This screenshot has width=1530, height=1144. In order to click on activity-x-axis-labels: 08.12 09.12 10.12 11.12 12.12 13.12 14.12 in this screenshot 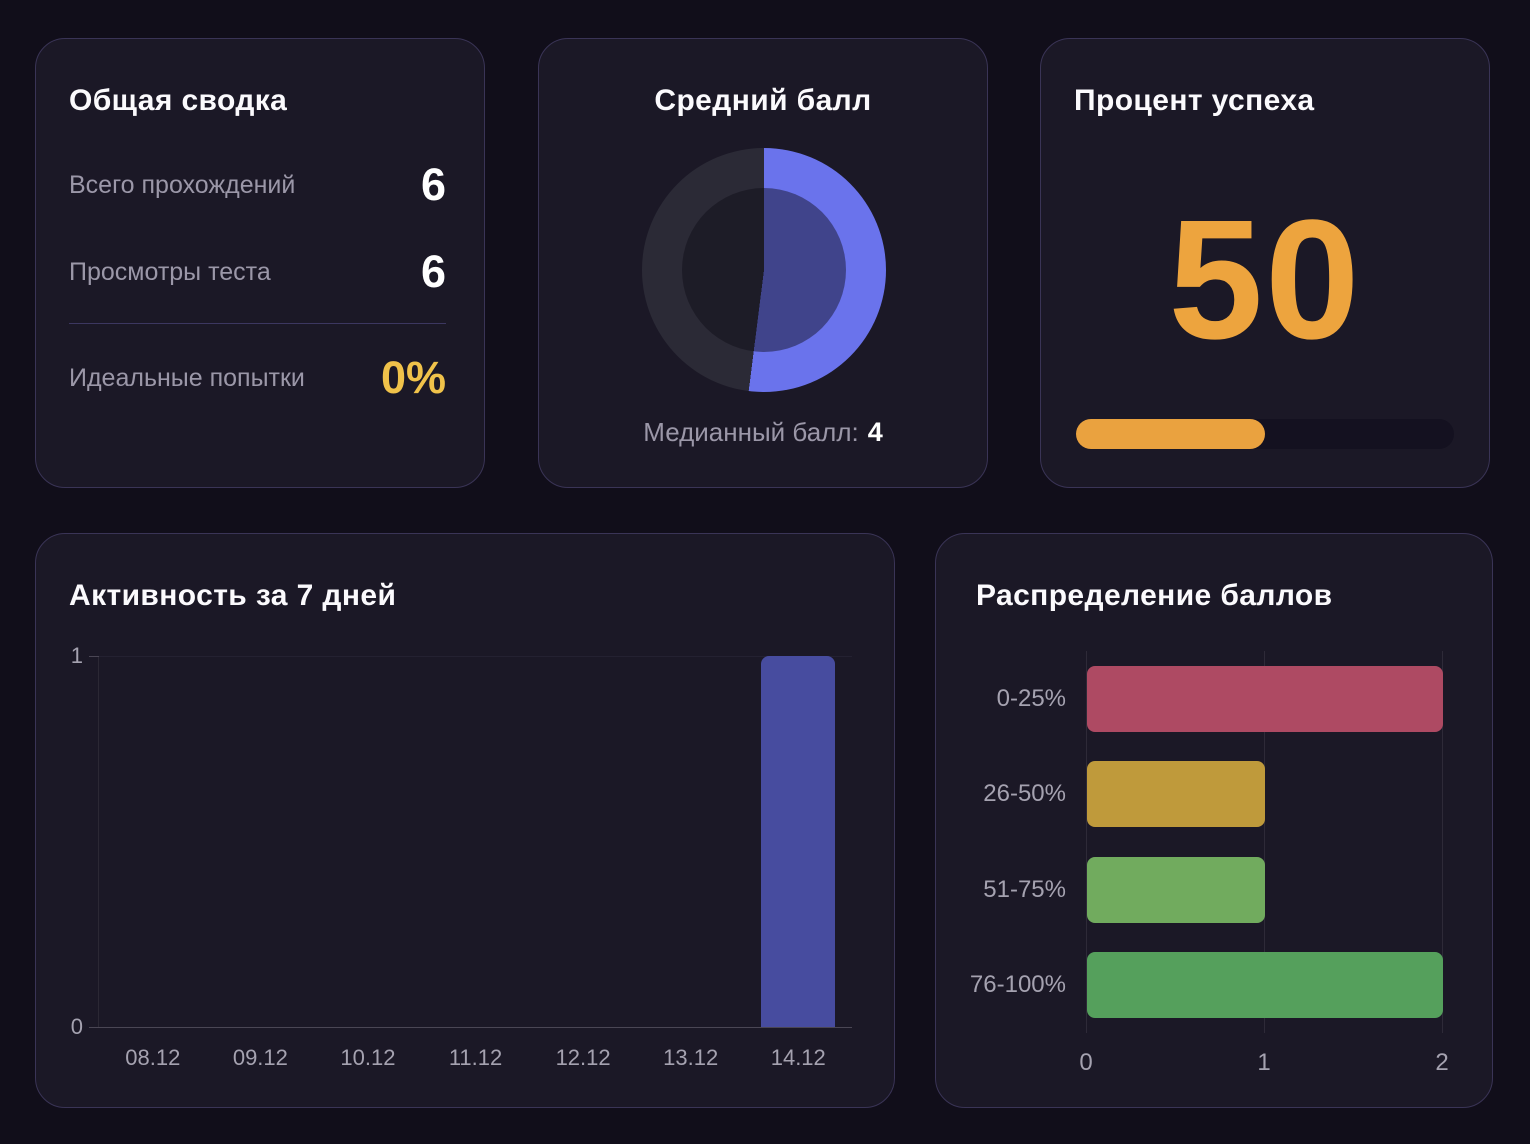, I will do `click(475, 1058)`.